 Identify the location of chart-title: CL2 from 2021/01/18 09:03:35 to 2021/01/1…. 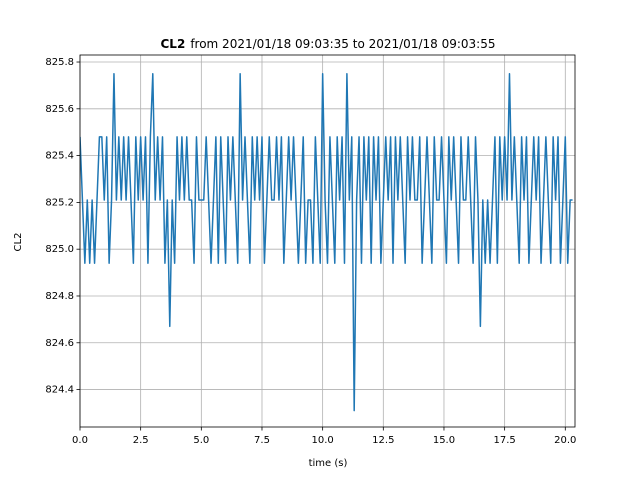
(328, 44).